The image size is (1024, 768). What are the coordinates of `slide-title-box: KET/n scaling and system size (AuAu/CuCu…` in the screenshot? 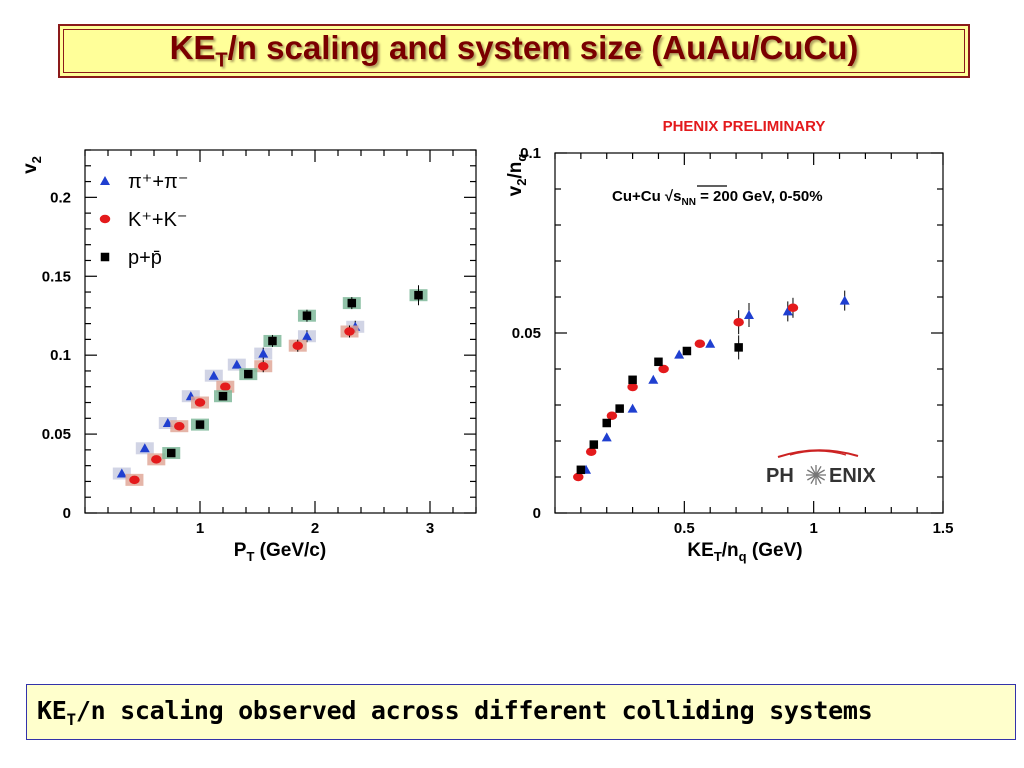 It's located at (514, 51).